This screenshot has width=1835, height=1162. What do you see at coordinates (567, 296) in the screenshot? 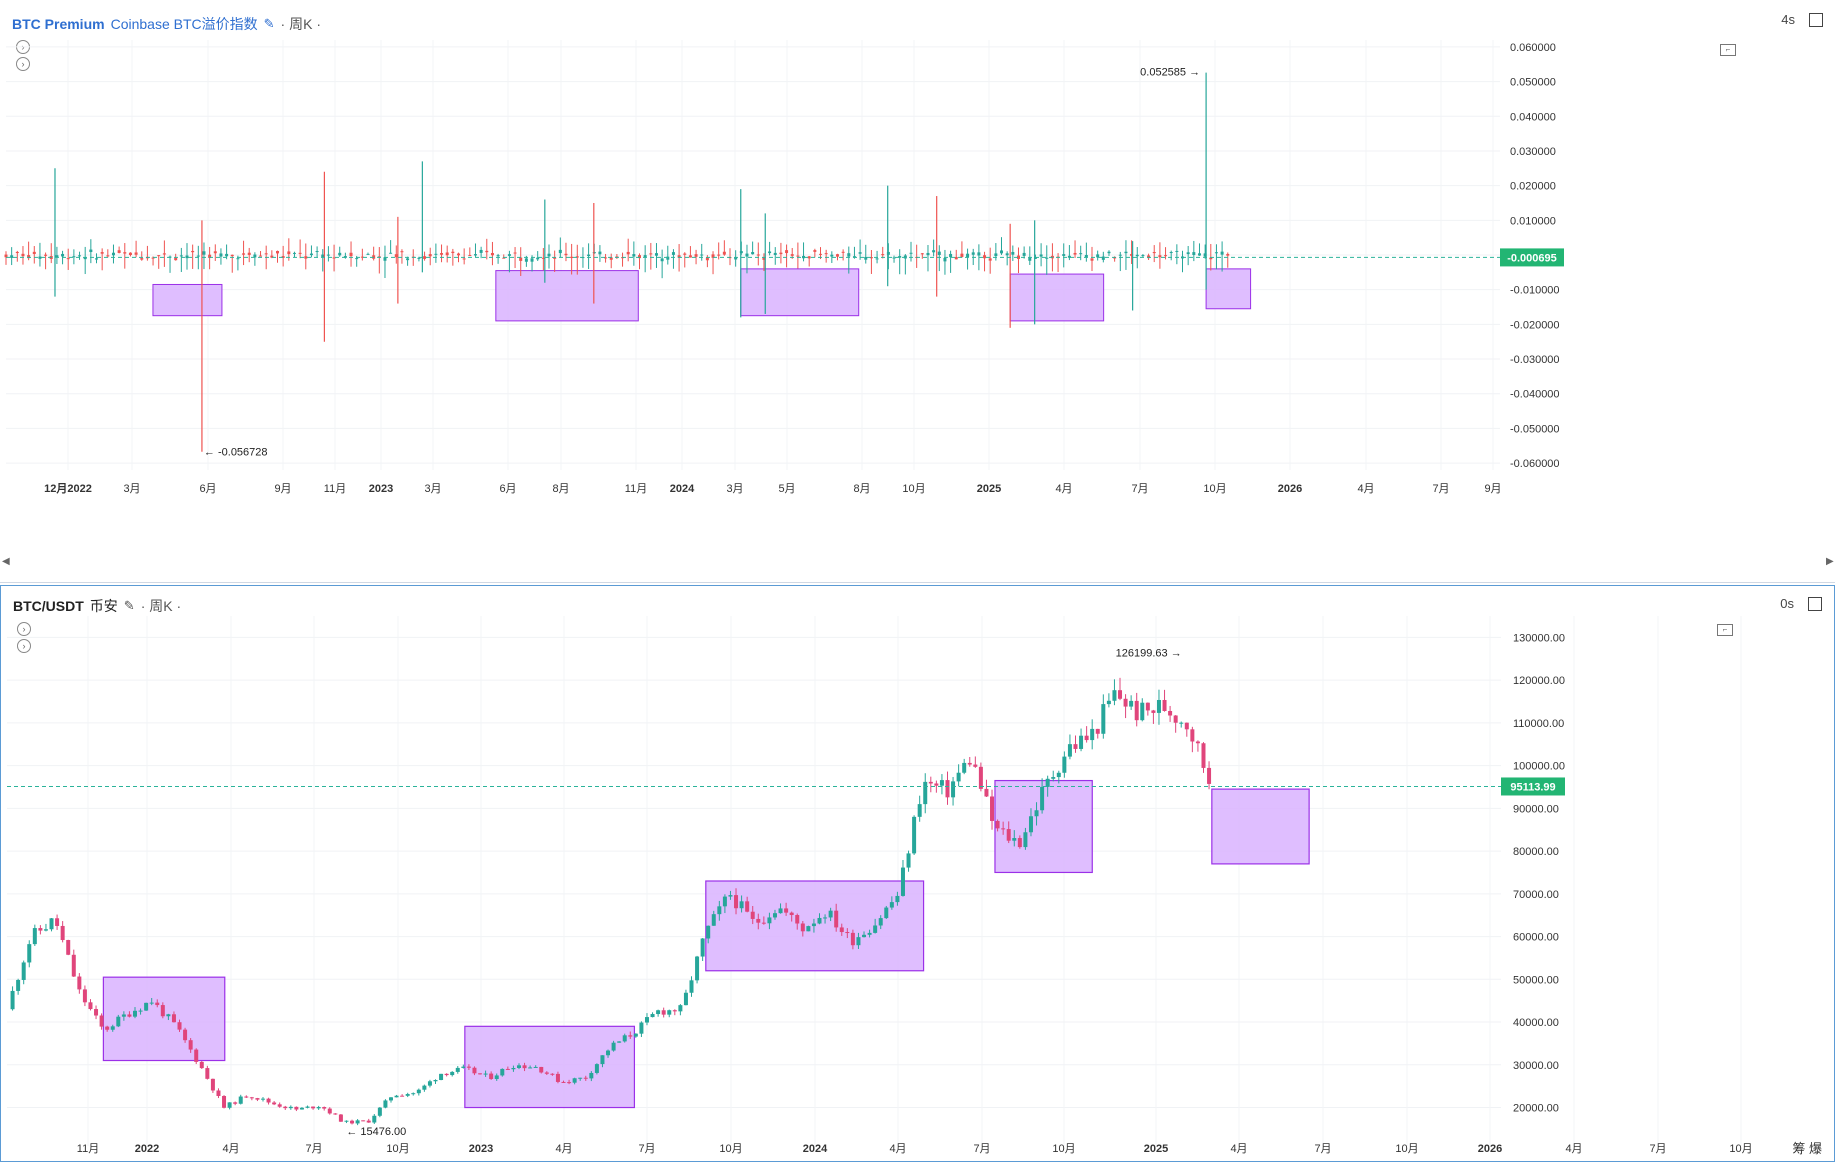
I see `highlight-box` at bounding box center [567, 296].